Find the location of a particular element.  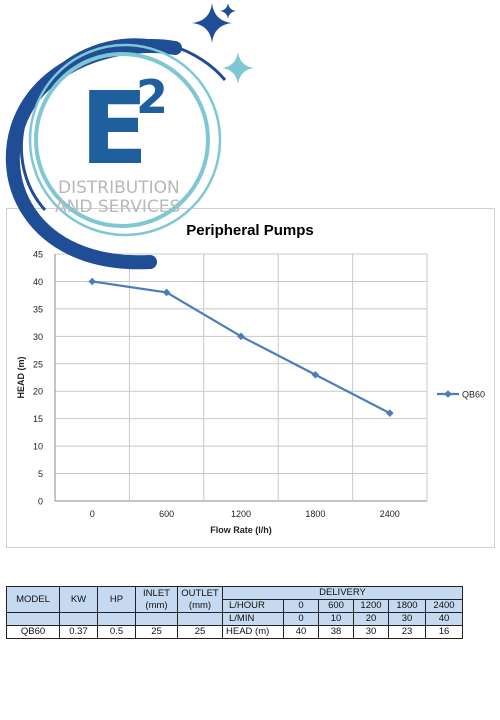

head-cell: 16 is located at coordinates (444, 632).